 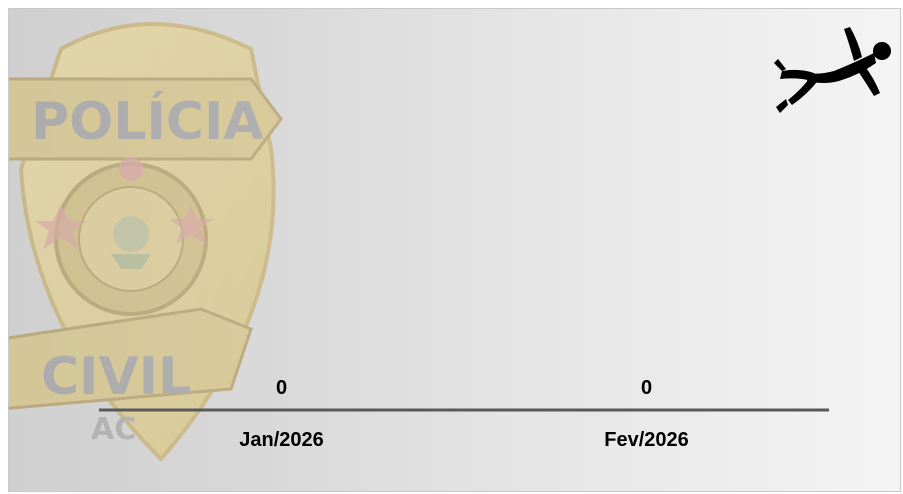 What do you see at coordinates (646, 388) in the screenshot?
I see `data-label-1: 0` at bounding box center [646, 388].